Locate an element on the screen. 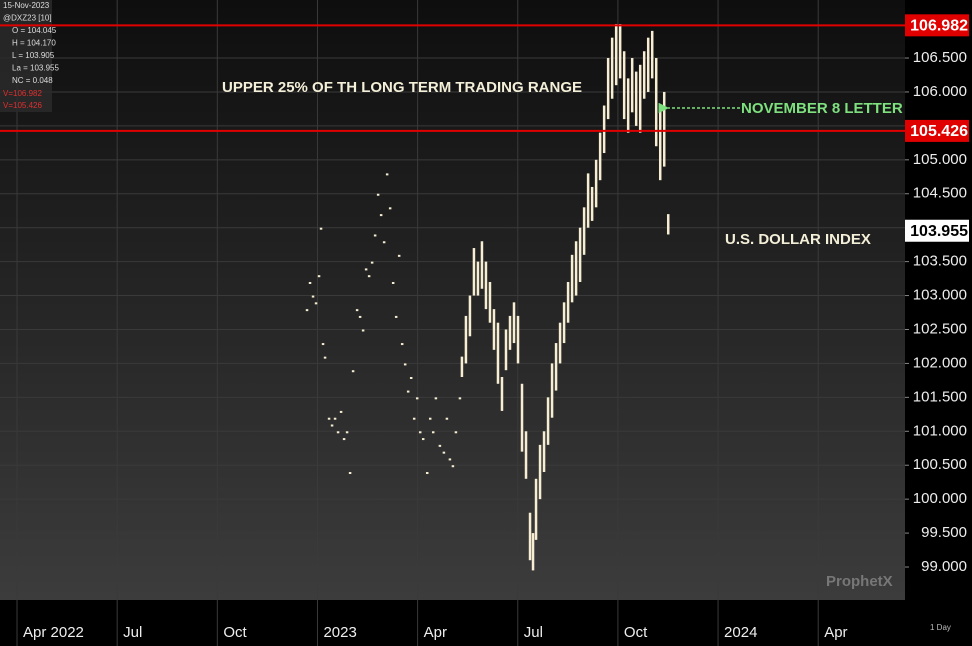 This screenshot has width=972, height=646. info-text: O = 104.045 is located at coordinates (34, 30).